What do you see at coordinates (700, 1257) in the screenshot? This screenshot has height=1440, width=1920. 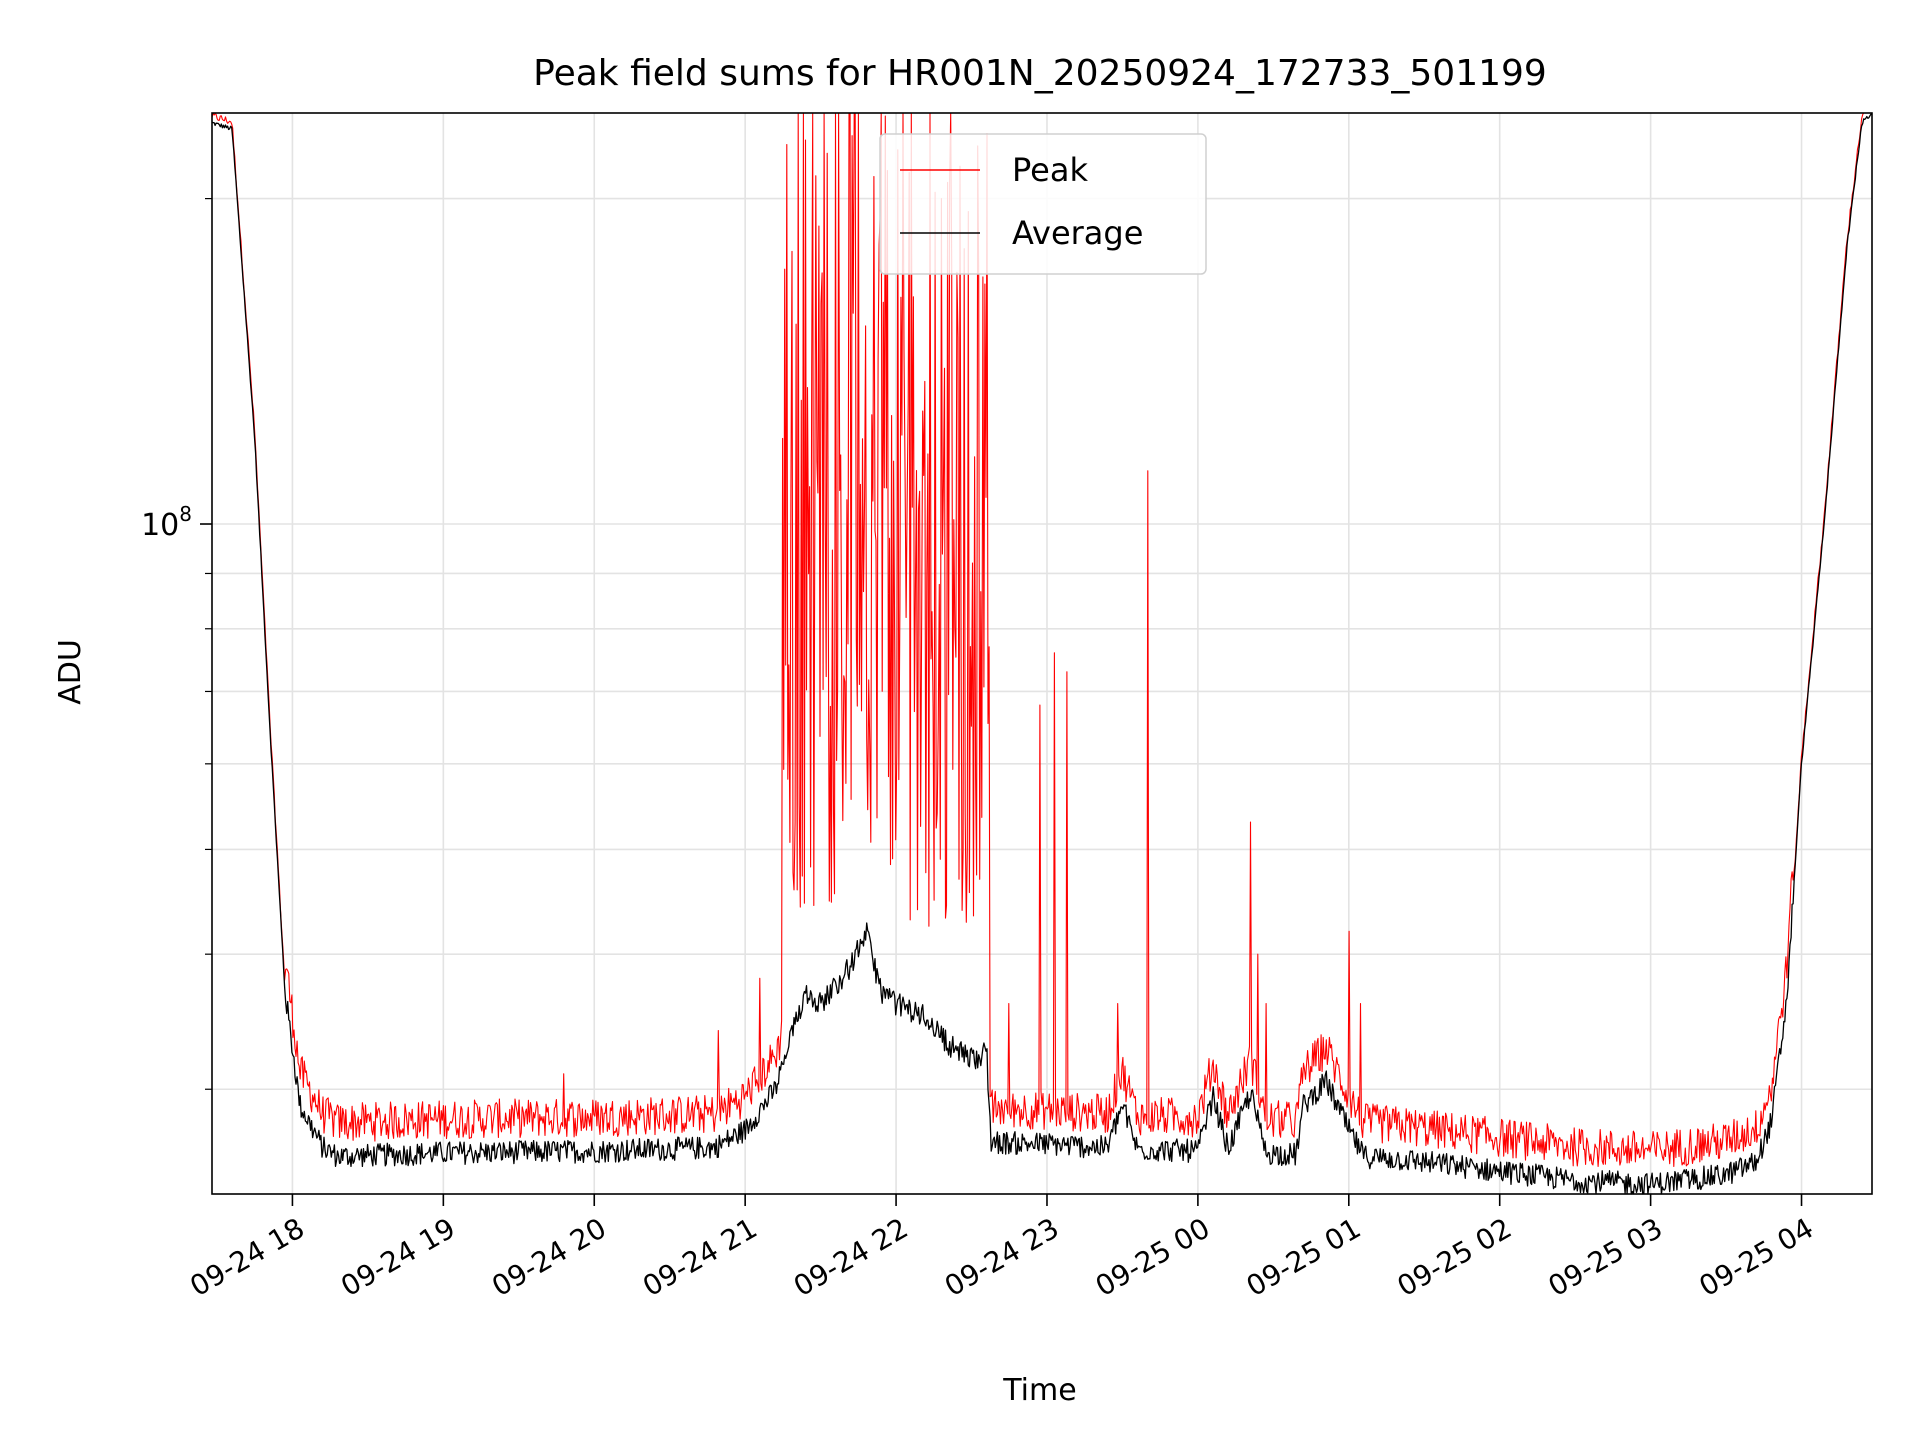 I see `x-tick-label: 09-24 21` at bounding box center [700, 1257].